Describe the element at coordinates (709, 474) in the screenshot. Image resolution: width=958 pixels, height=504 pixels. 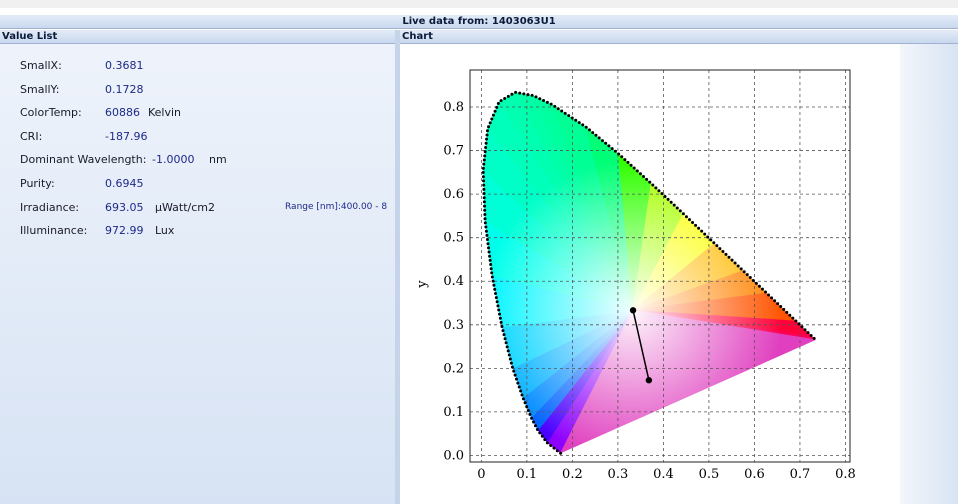
I see `x-tick-label: 0.5` at that location.